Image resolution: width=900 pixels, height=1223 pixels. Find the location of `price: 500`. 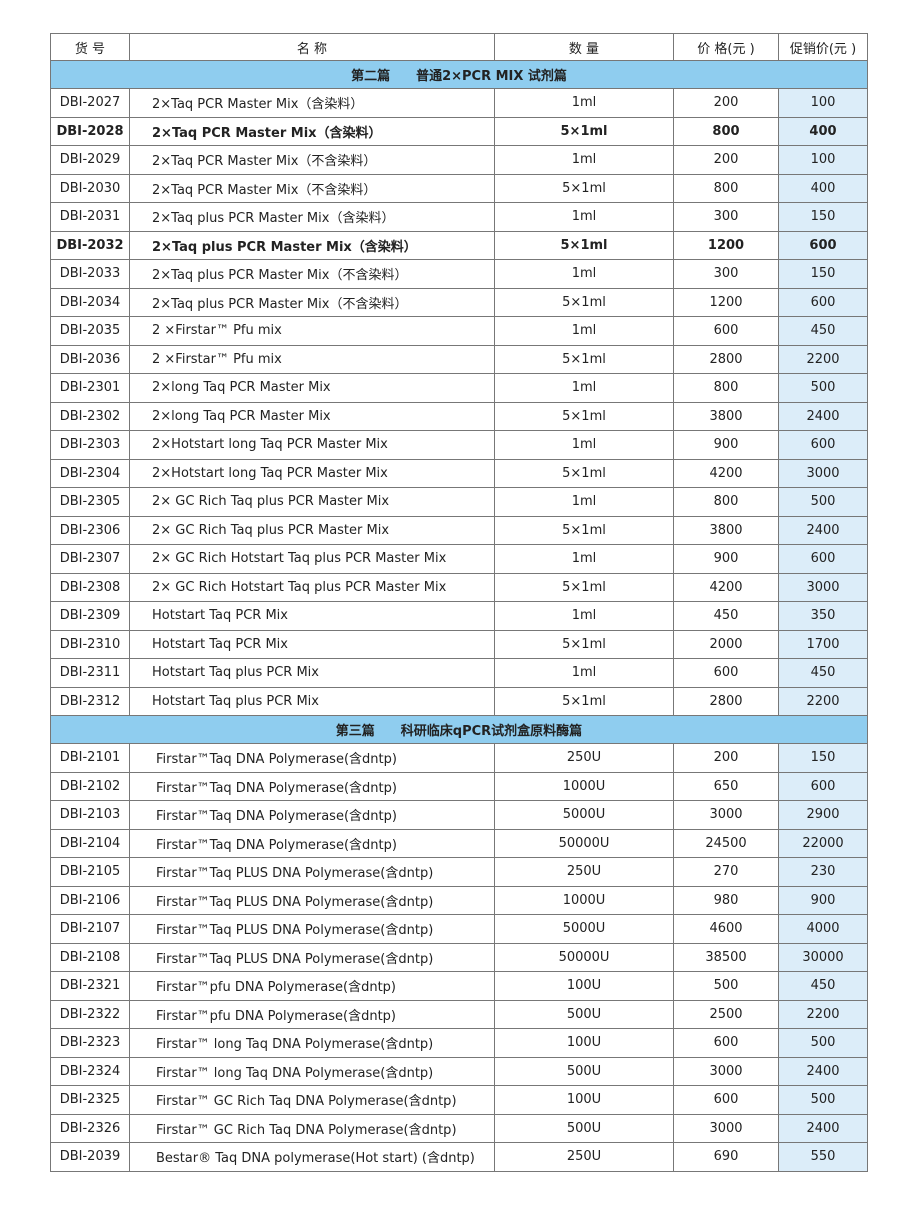

price: 500 is located at coordinates (726, 986).